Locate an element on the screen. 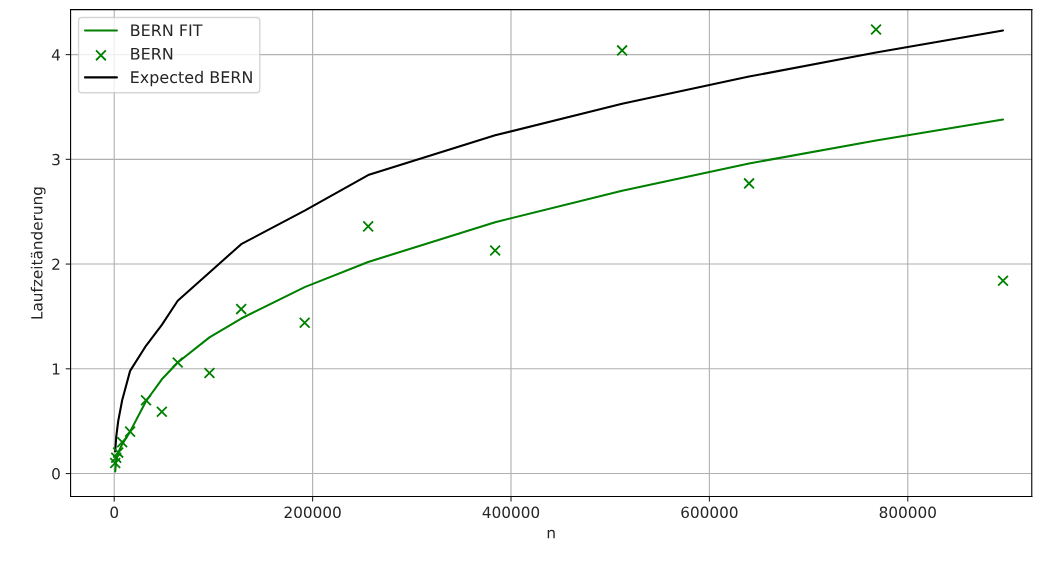 The height and width of the screenshot is (563, 1038). y-tick-label: 0 is located at coordinates (56, 473).